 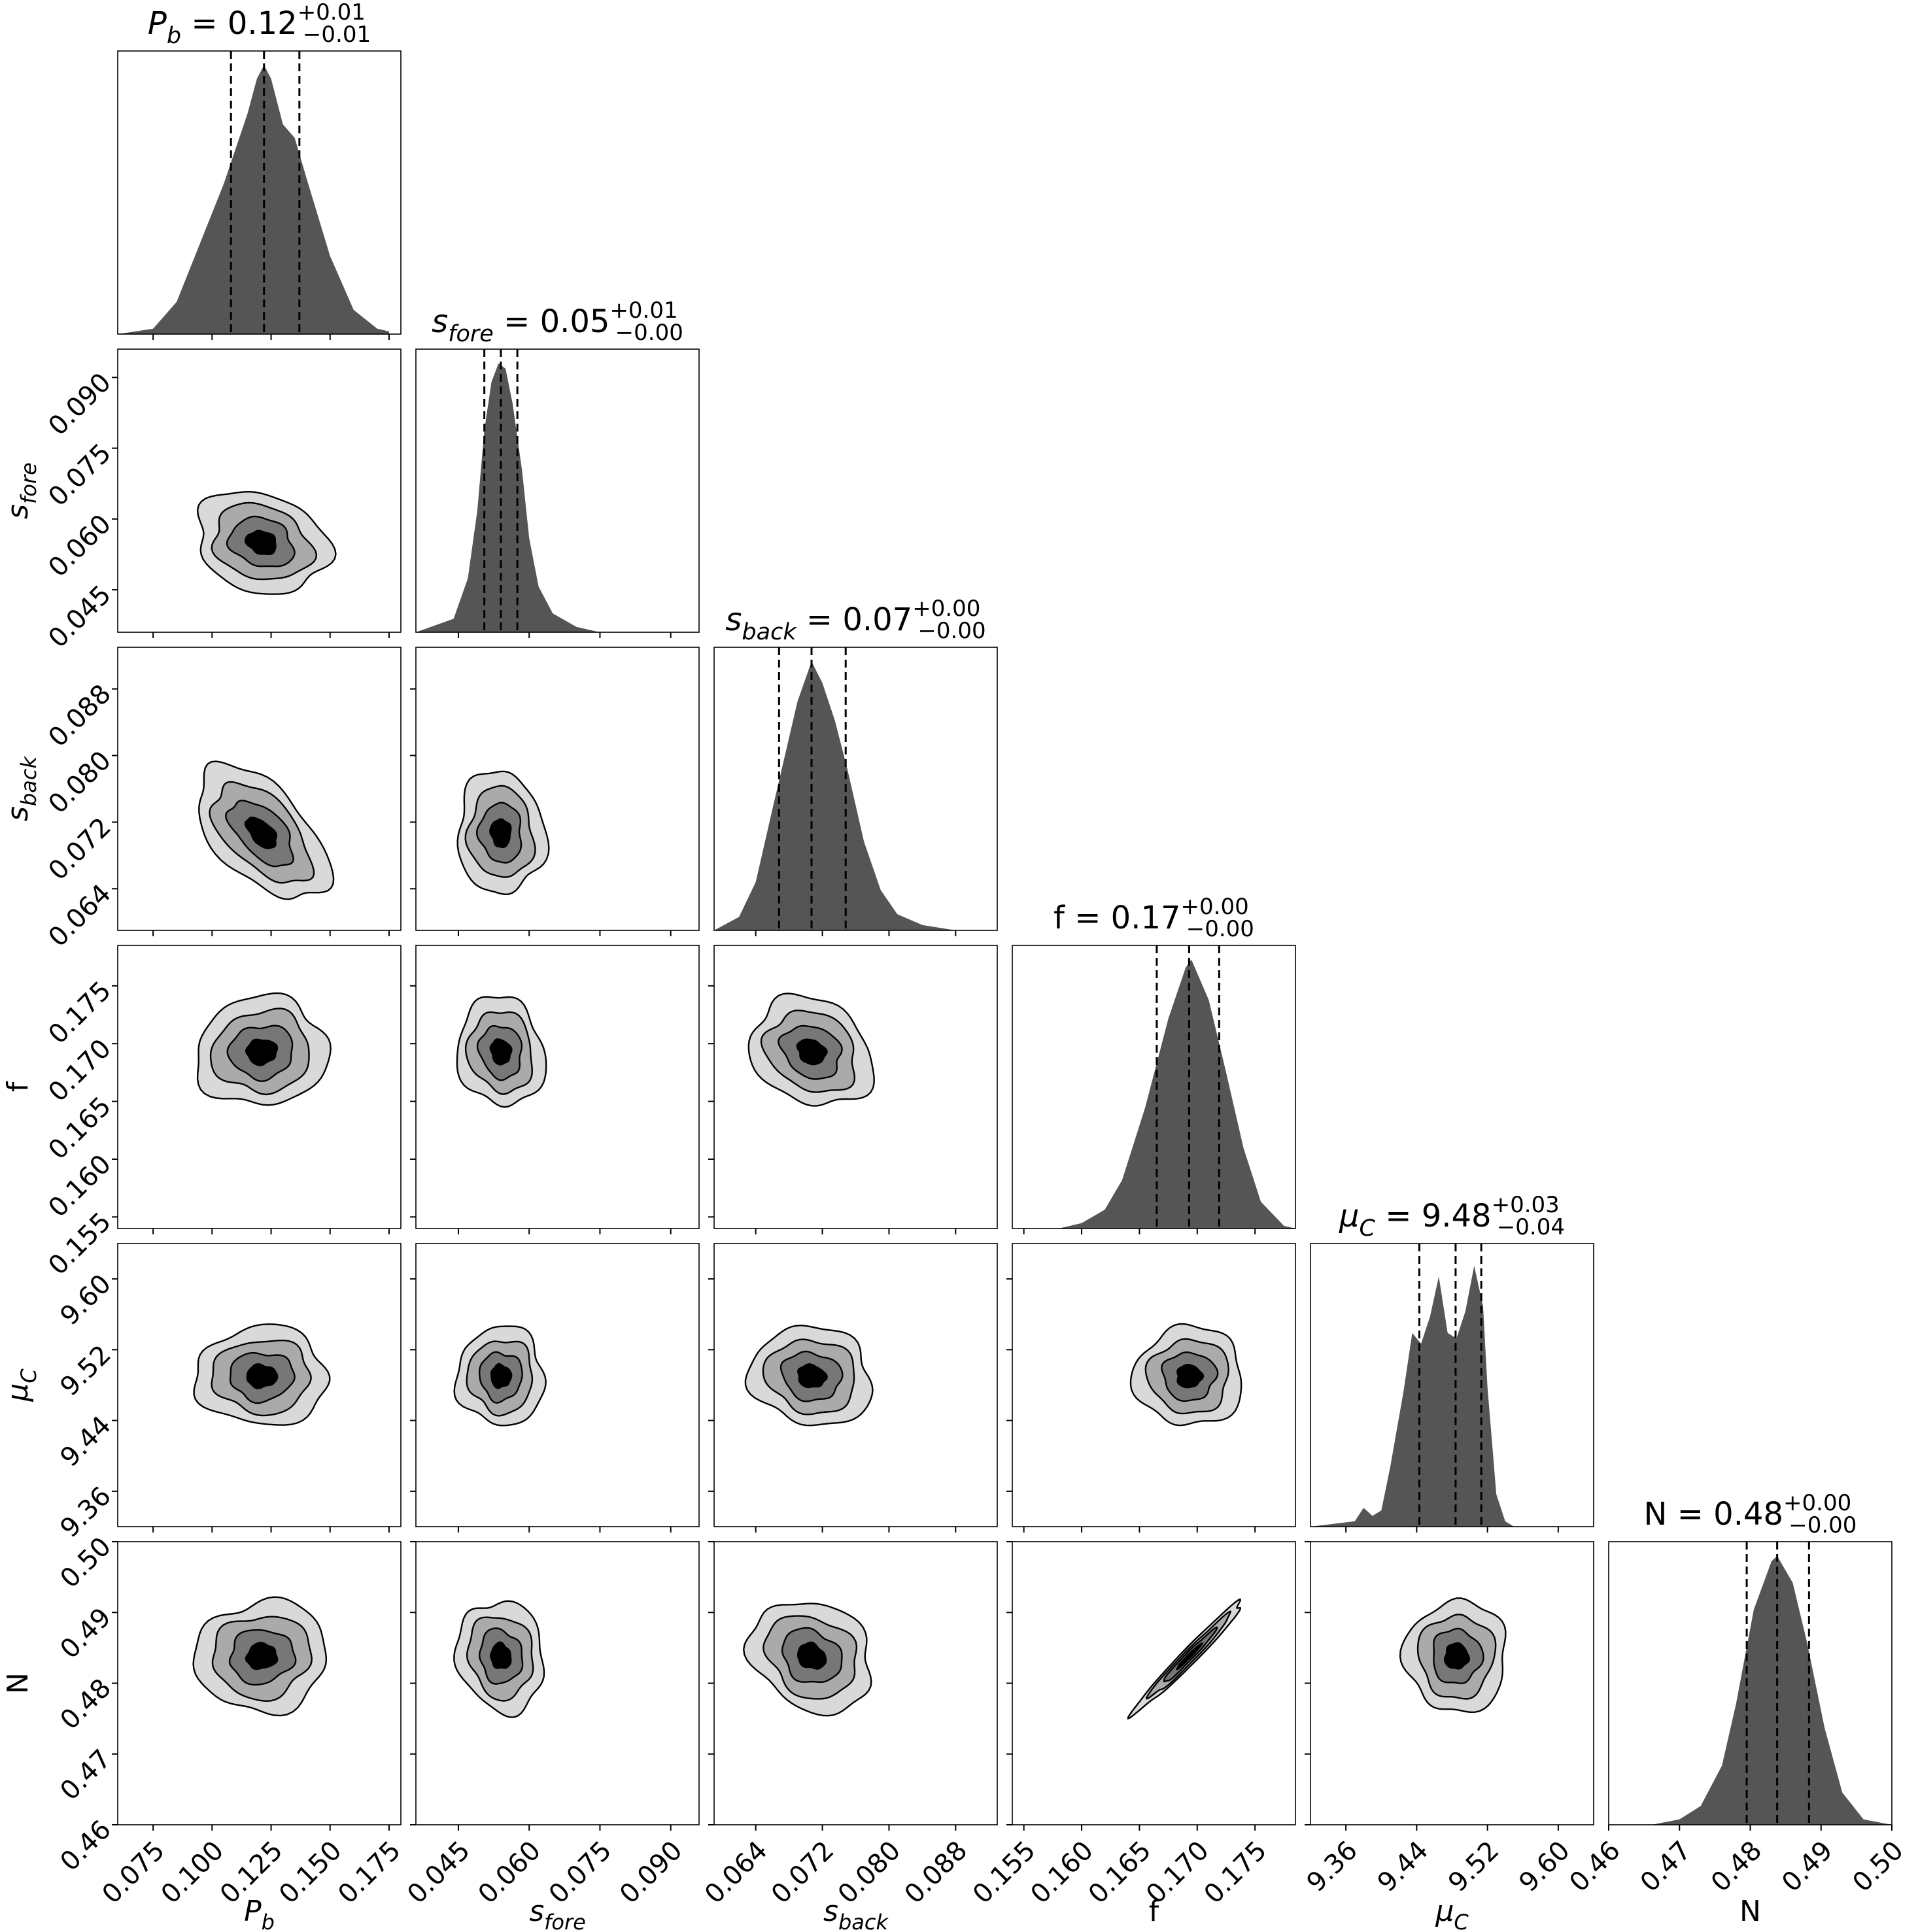 I want to click on panel-title-s_fore: sfore = 0.05+0.01 −0.00, so click(x=557, y=322).